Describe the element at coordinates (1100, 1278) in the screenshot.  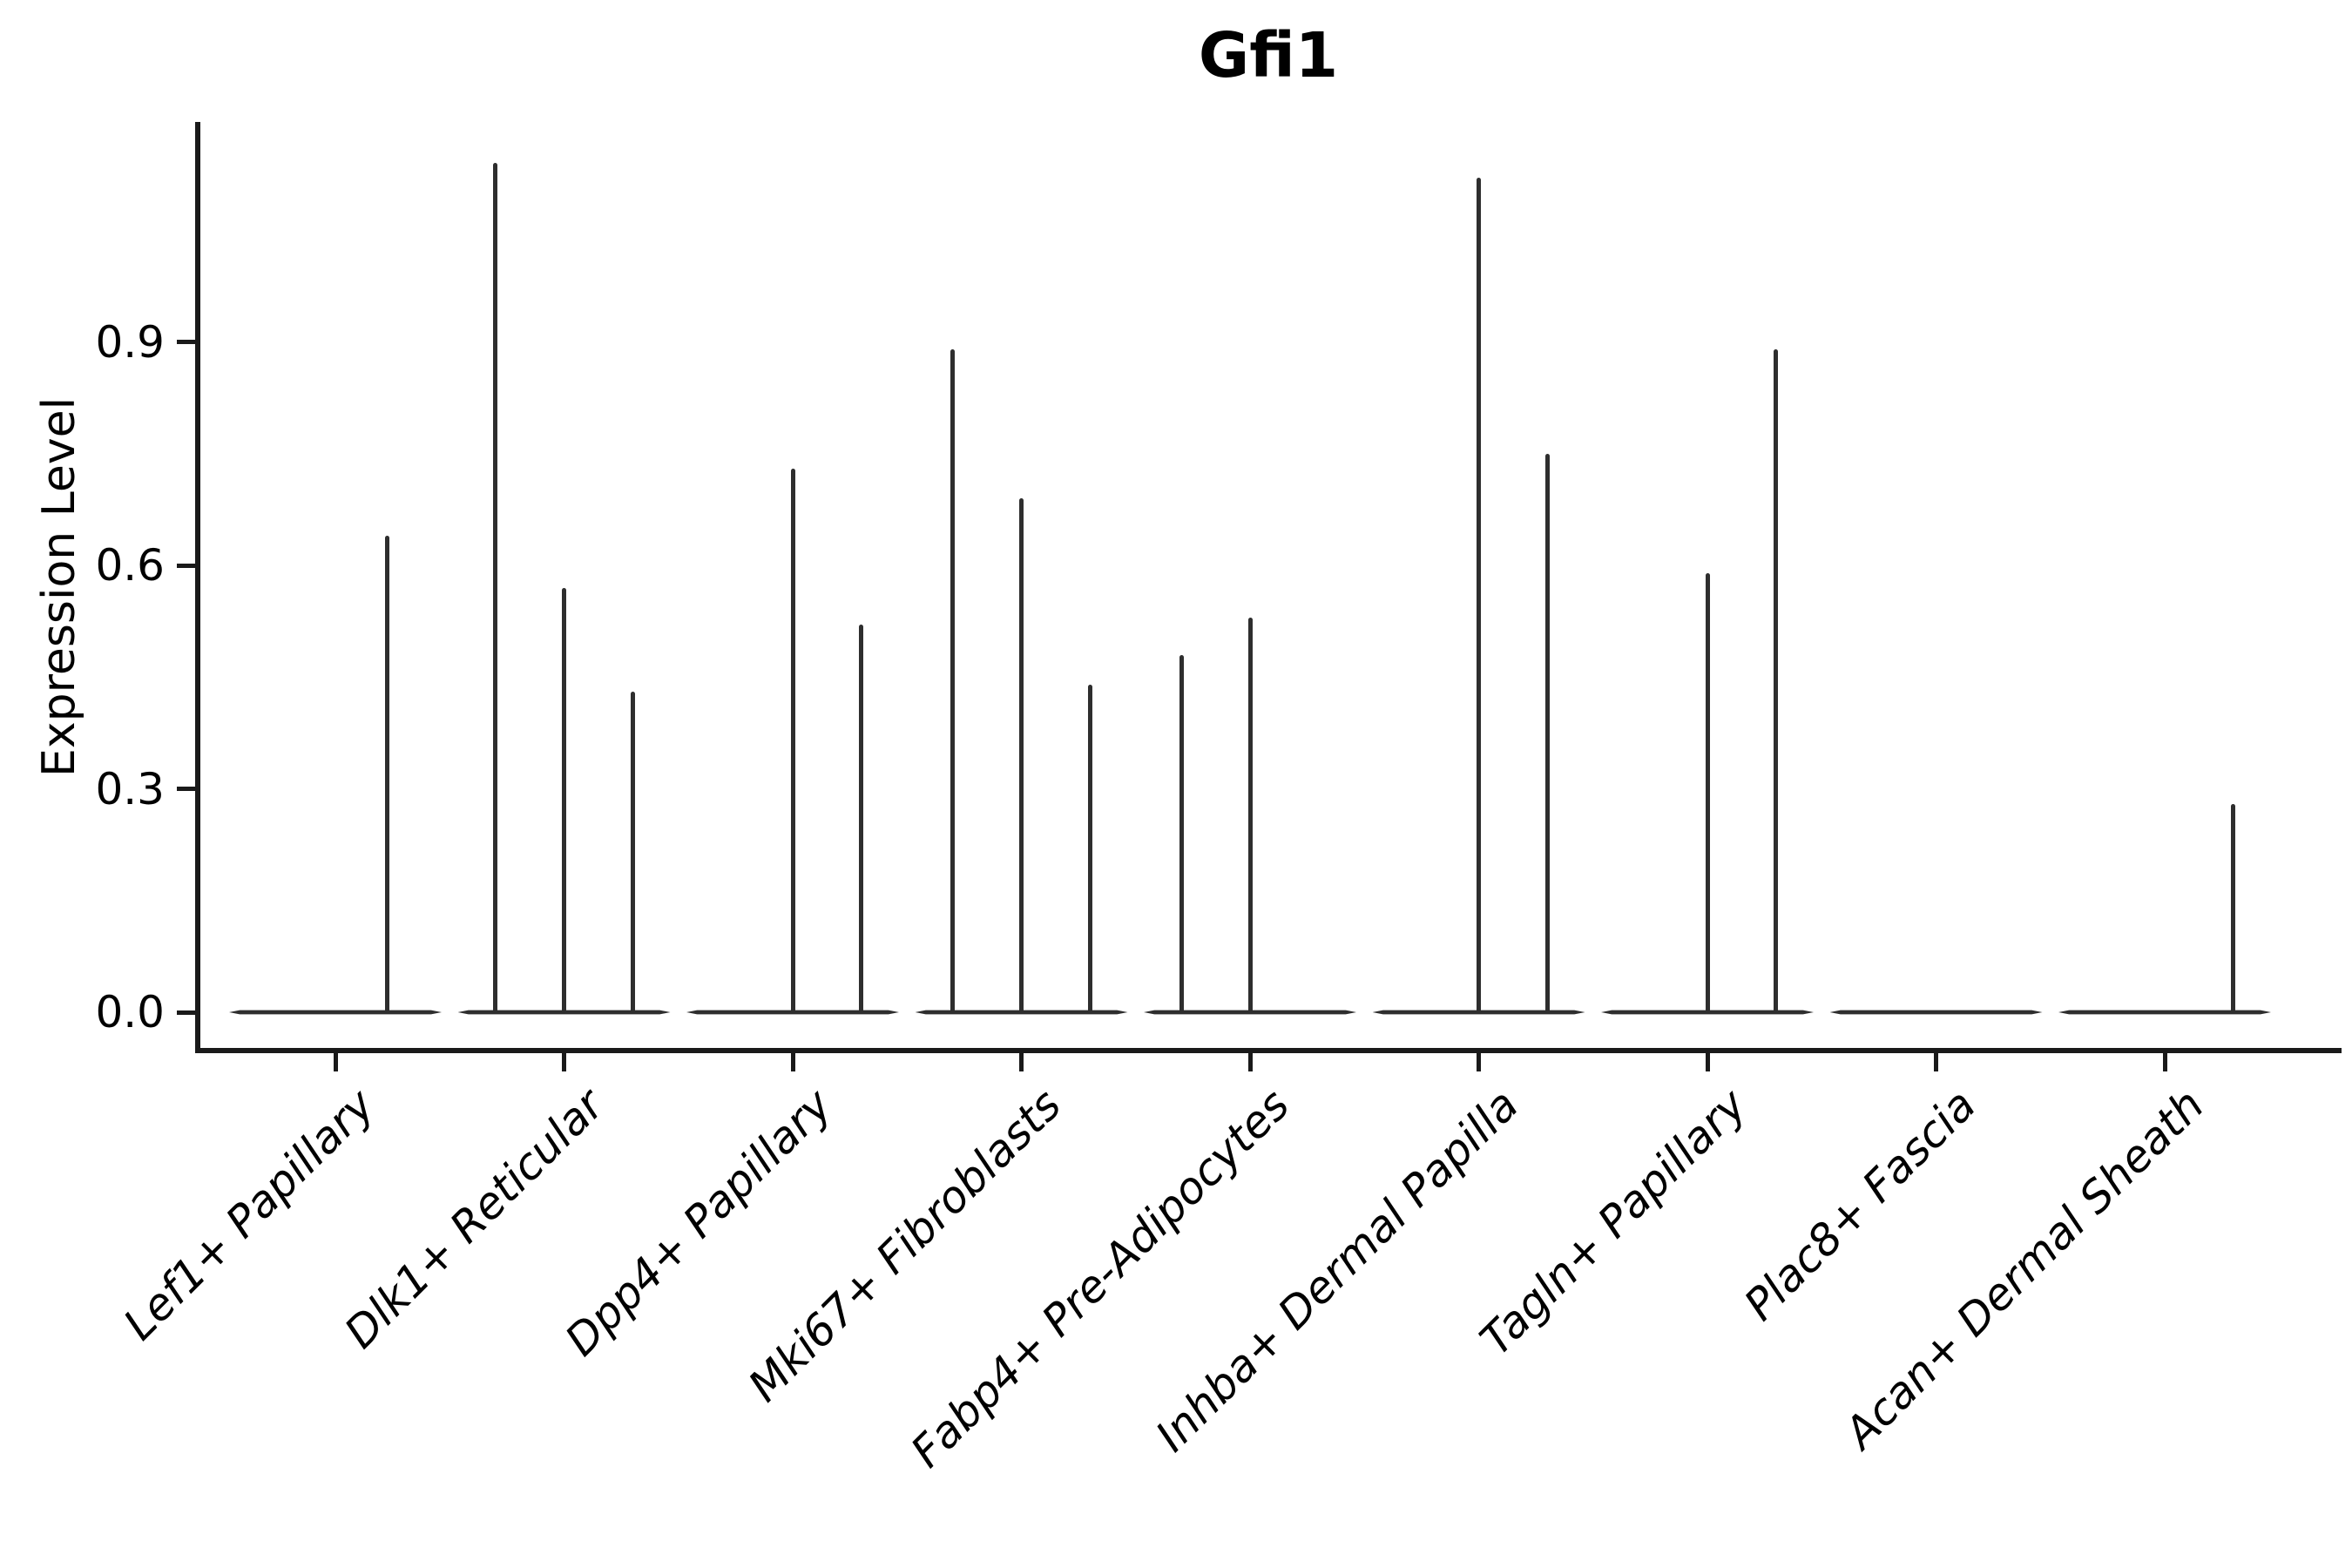
I see `x-tick-label: Fabp4+ Pre-Adipocytes` at that location.